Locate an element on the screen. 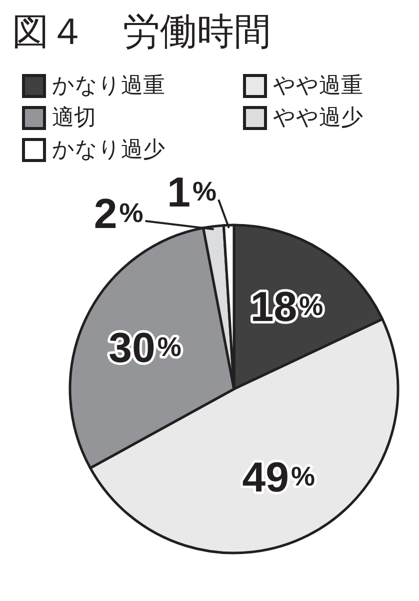  legend-label: かなり過少 is located at coordinates (108, 150).